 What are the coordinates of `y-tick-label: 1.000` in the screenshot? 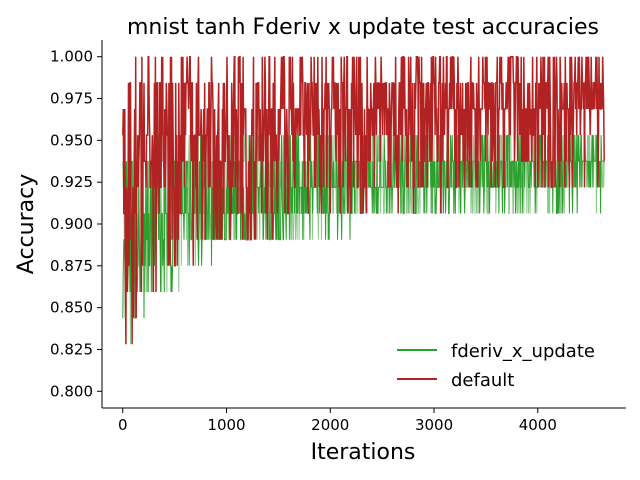 It's located at (71, 57).